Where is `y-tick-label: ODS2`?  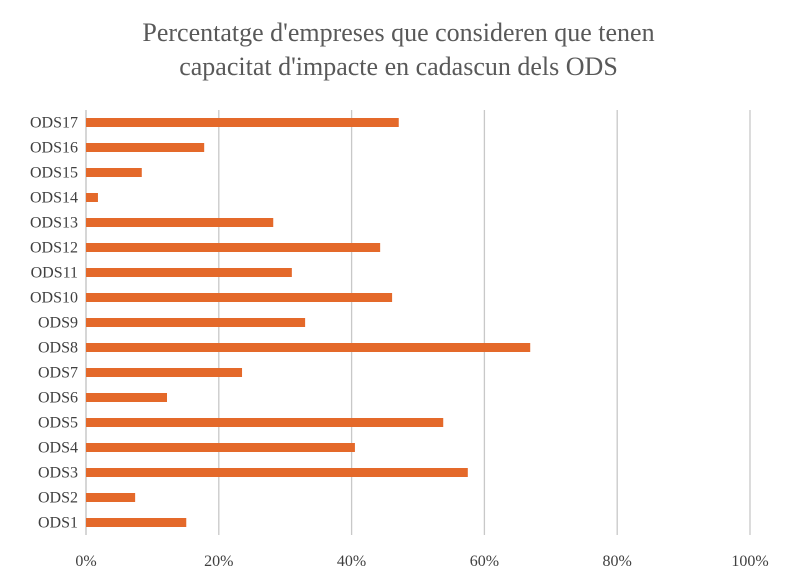
y-tick-label: ODS2 is located at coordinates (58, 498).